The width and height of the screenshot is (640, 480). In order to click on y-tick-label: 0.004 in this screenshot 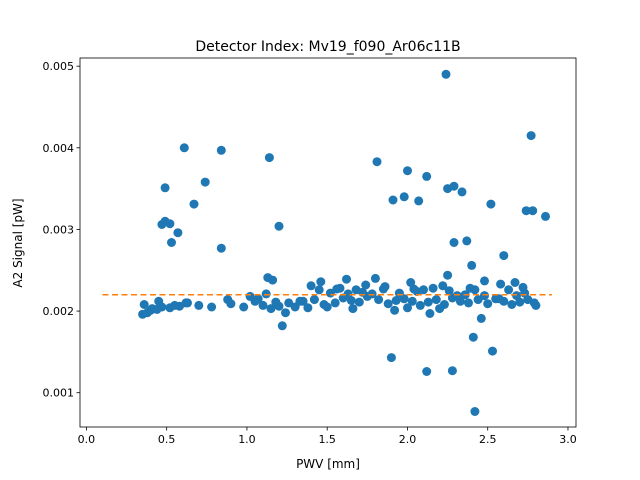, I will do `click(59, 148)`.